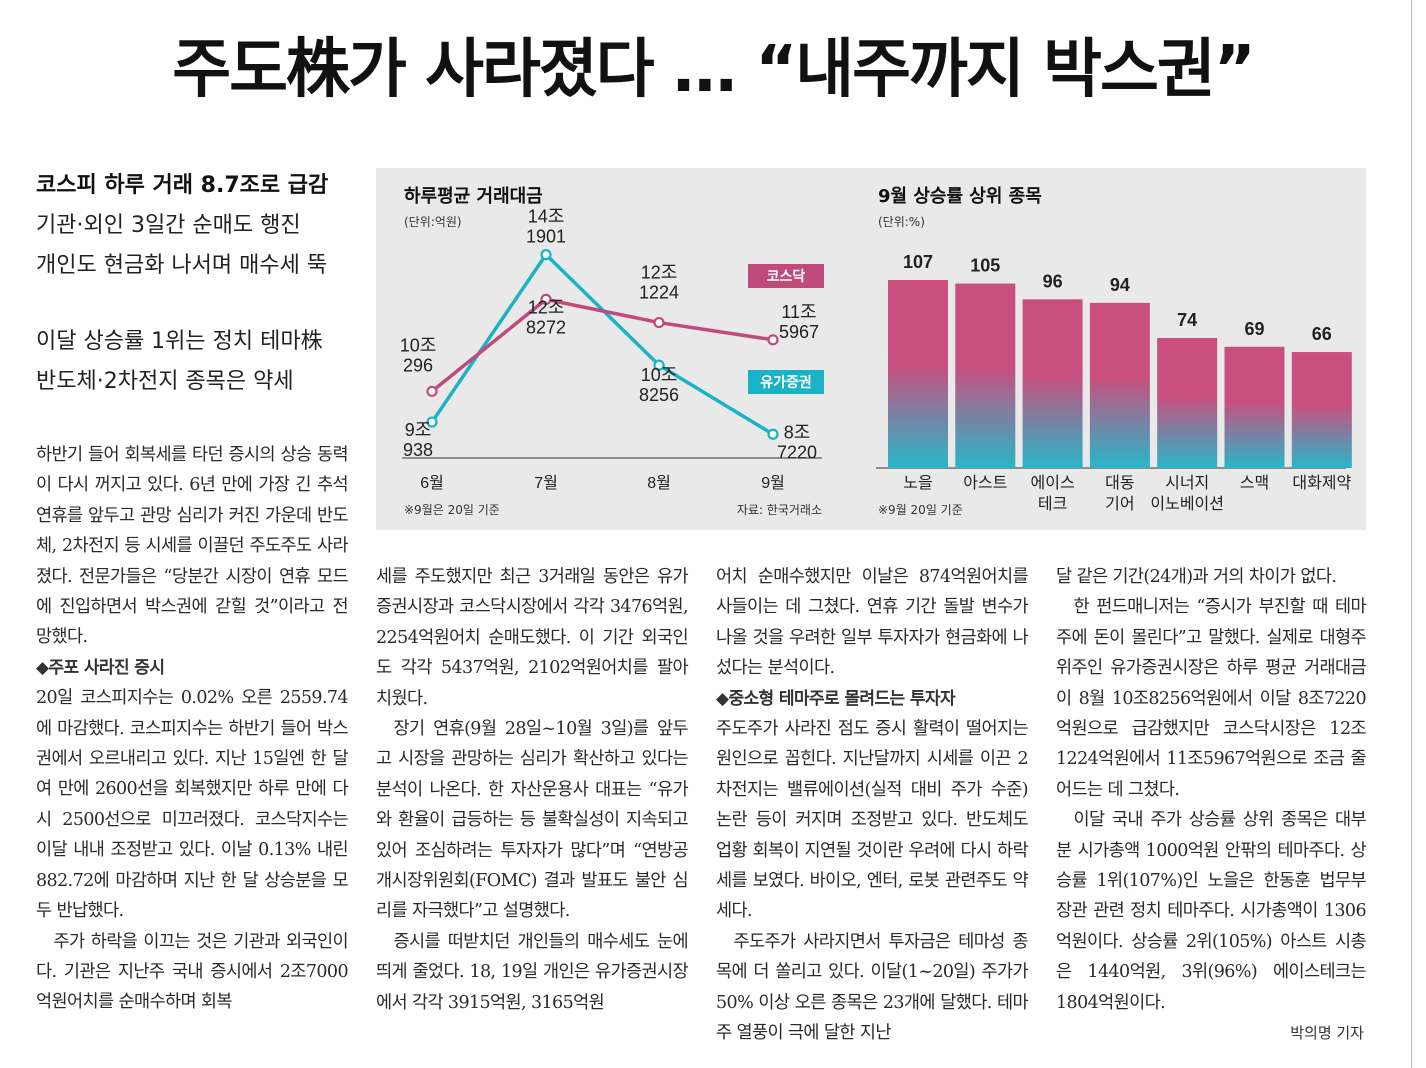 This screenshot has height=1068, width=1426. What do you see at coordinates (182, 185) in the screenshot?
I see `subhead-line: 코스피 하루 거래 8.7조로 급감` at bounding box center [182, 185].